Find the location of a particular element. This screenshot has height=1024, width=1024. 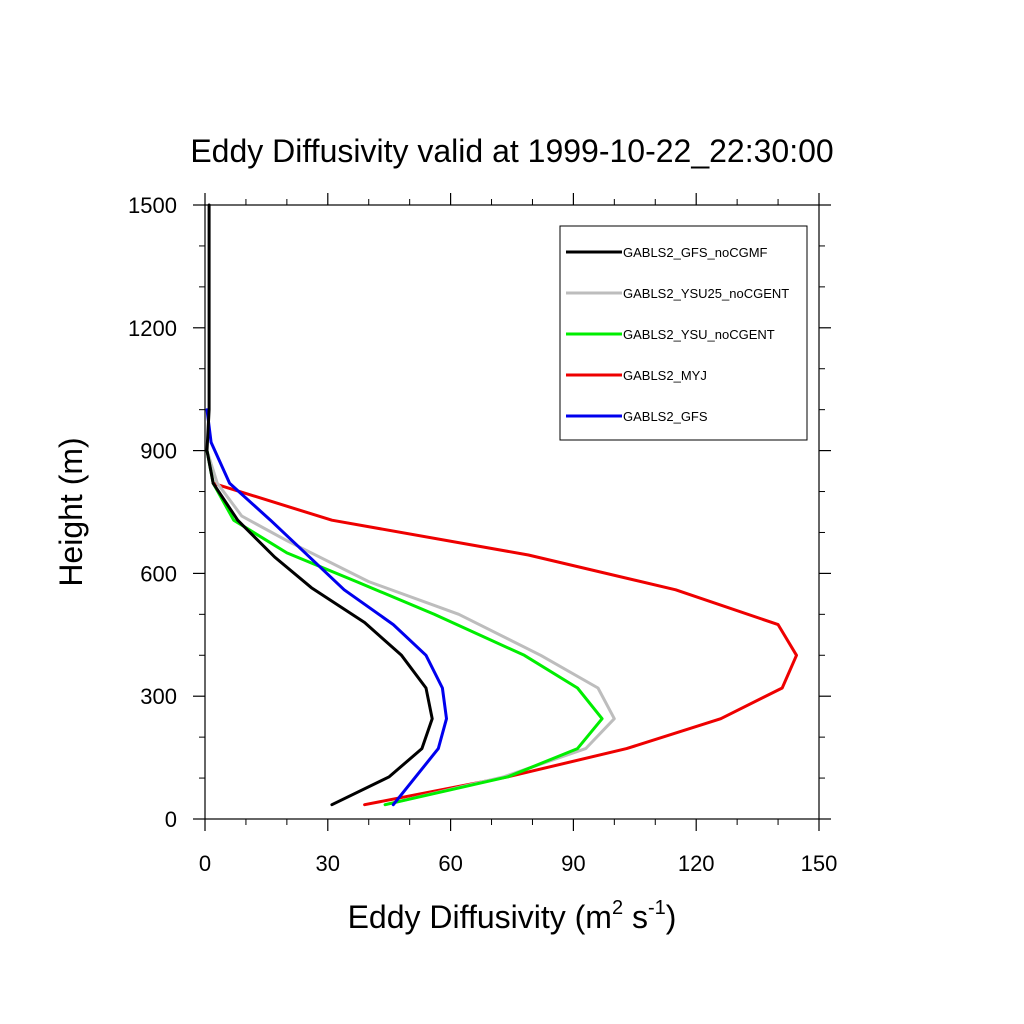

legend-label: GABLS2_GFS is located at coordinates (665, 416).